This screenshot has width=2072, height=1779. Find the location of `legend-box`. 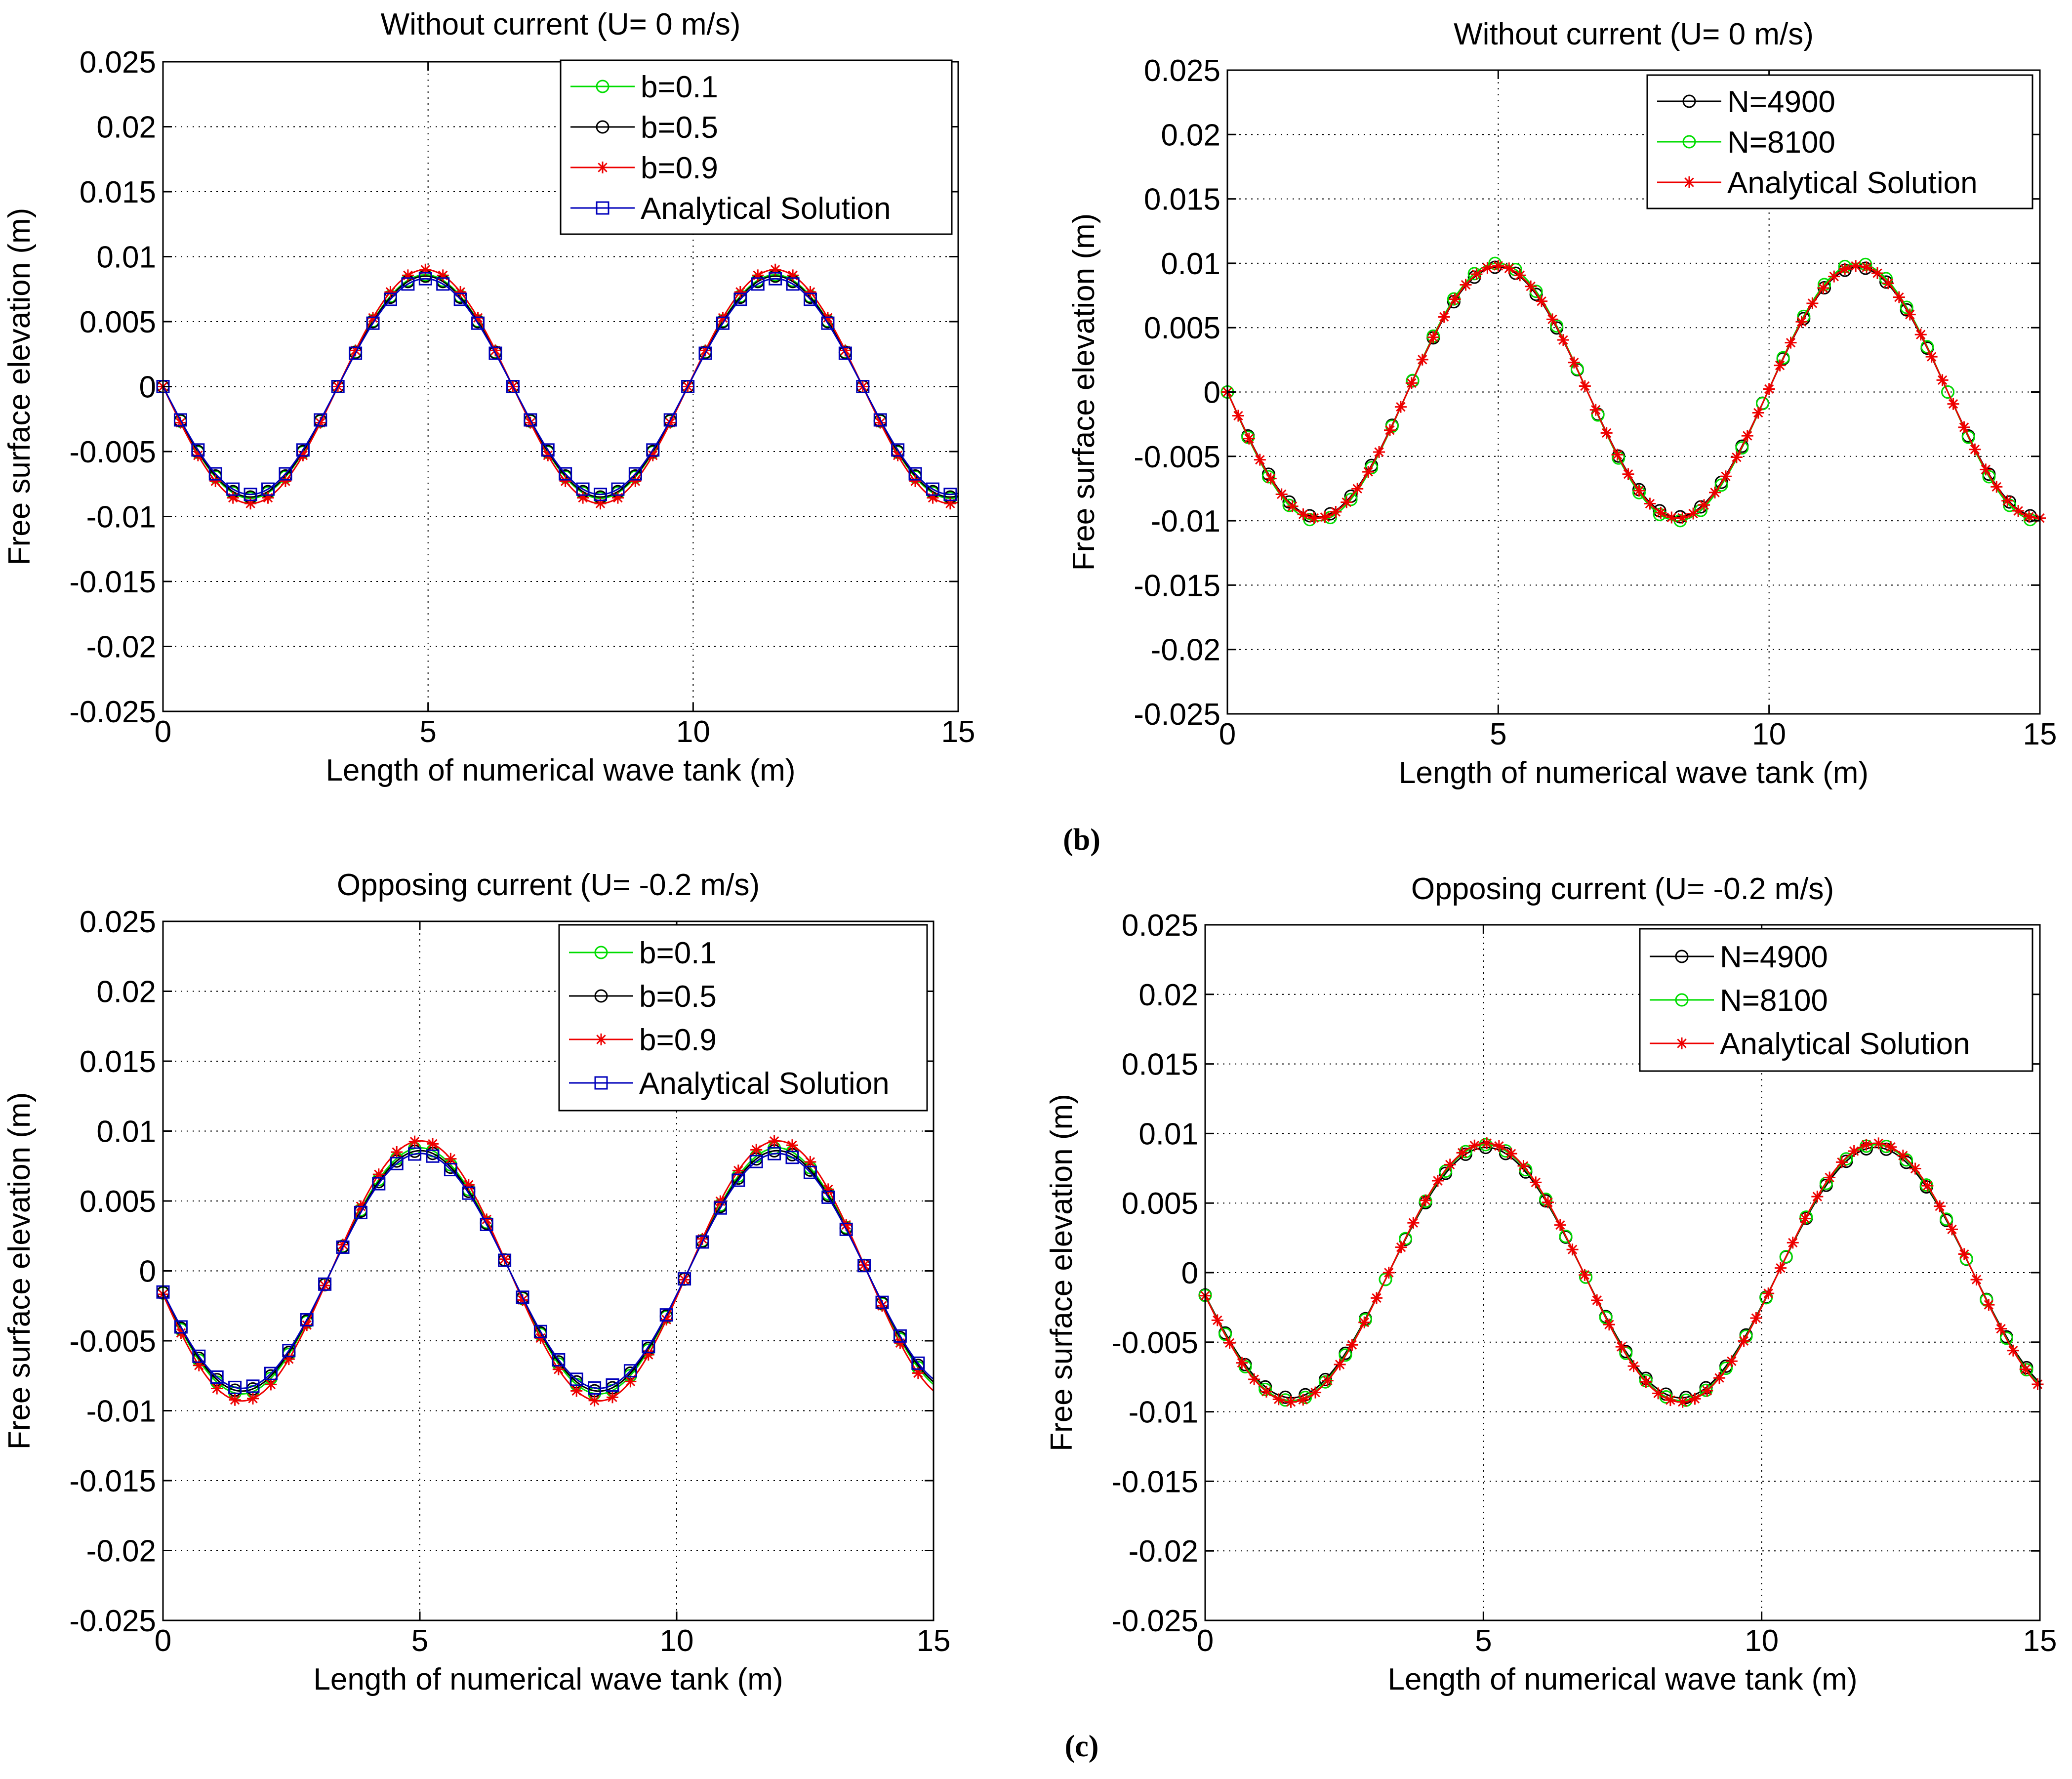

legend-box is located at coordinates (743, 1018).